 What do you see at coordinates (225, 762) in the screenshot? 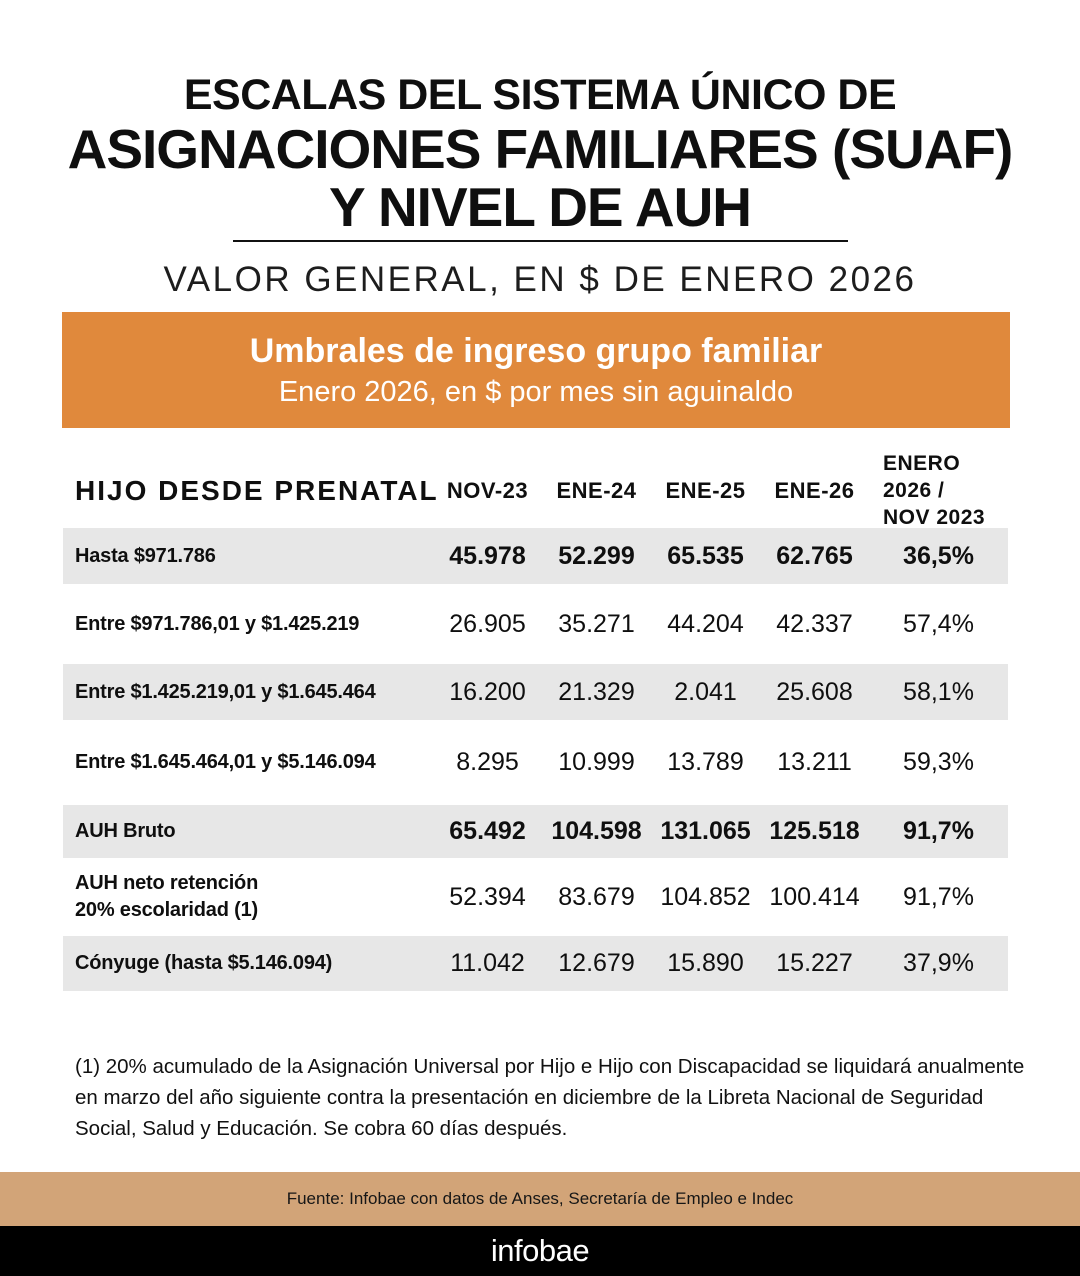
I see `row-label: Entre $1.645.464,01 y $5.146.094` at bounding box center [225, 762].